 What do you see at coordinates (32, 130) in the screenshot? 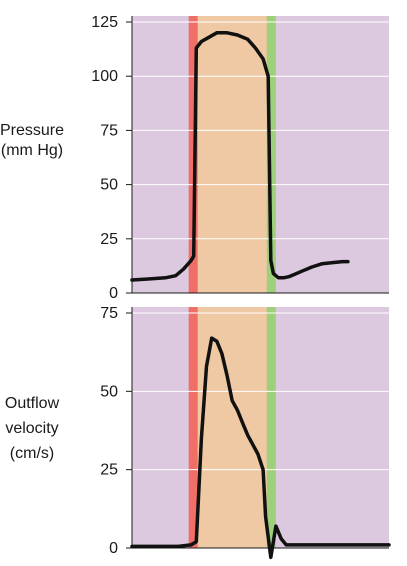
I see `y-axis-label: Pressure` at bounding box center [32, 130].